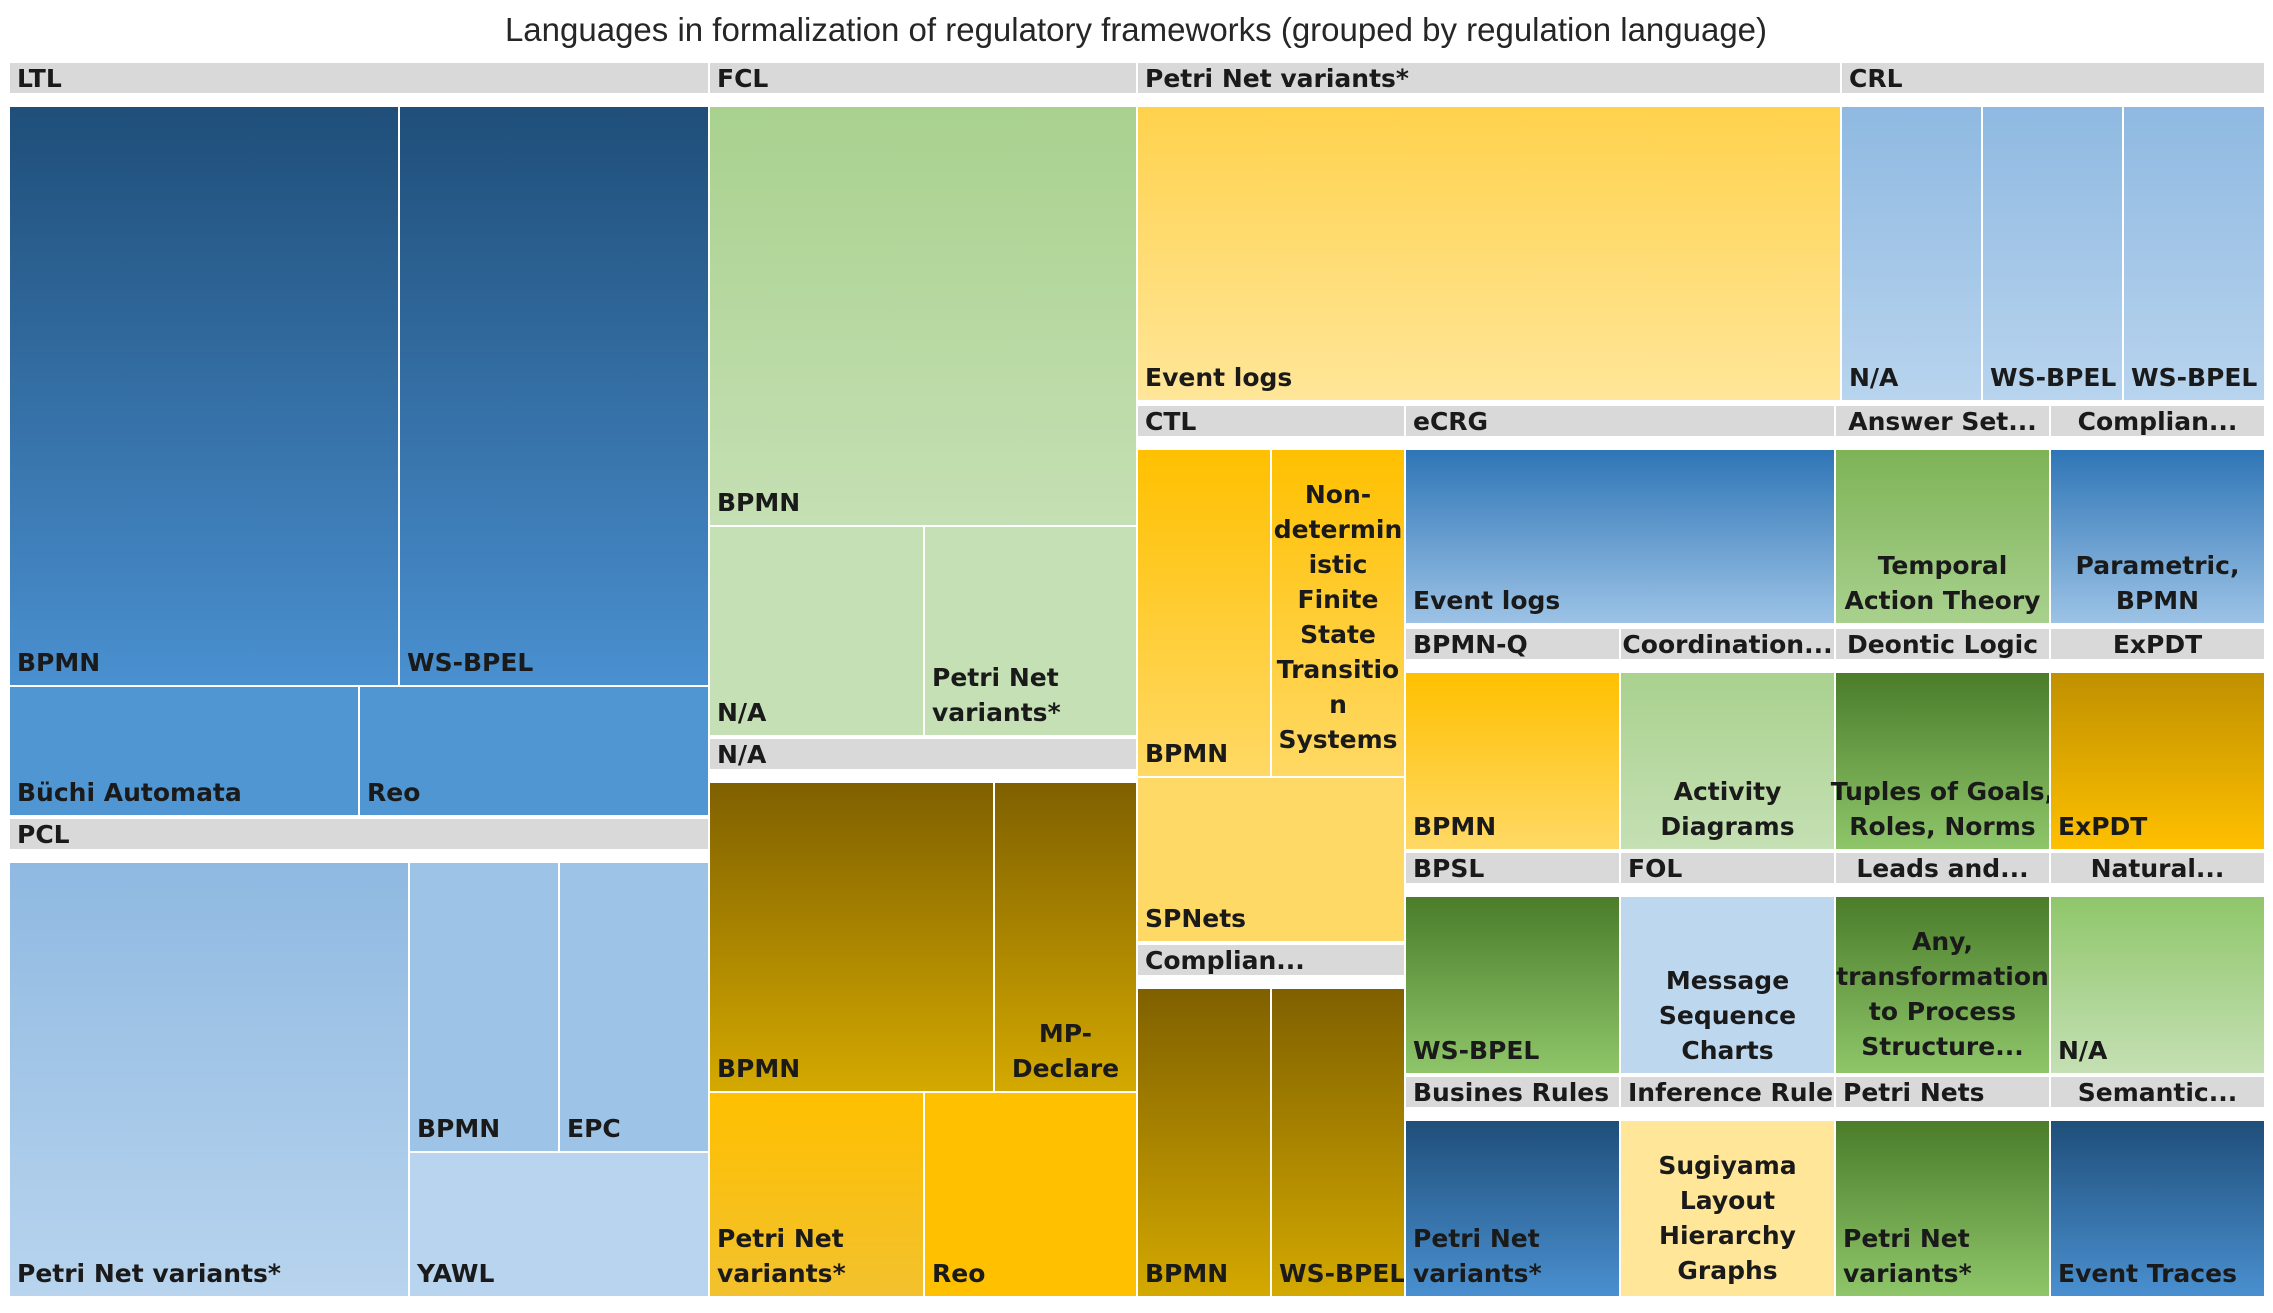  I want to click on tile-complian-bpmn, so click(1204, 1142).